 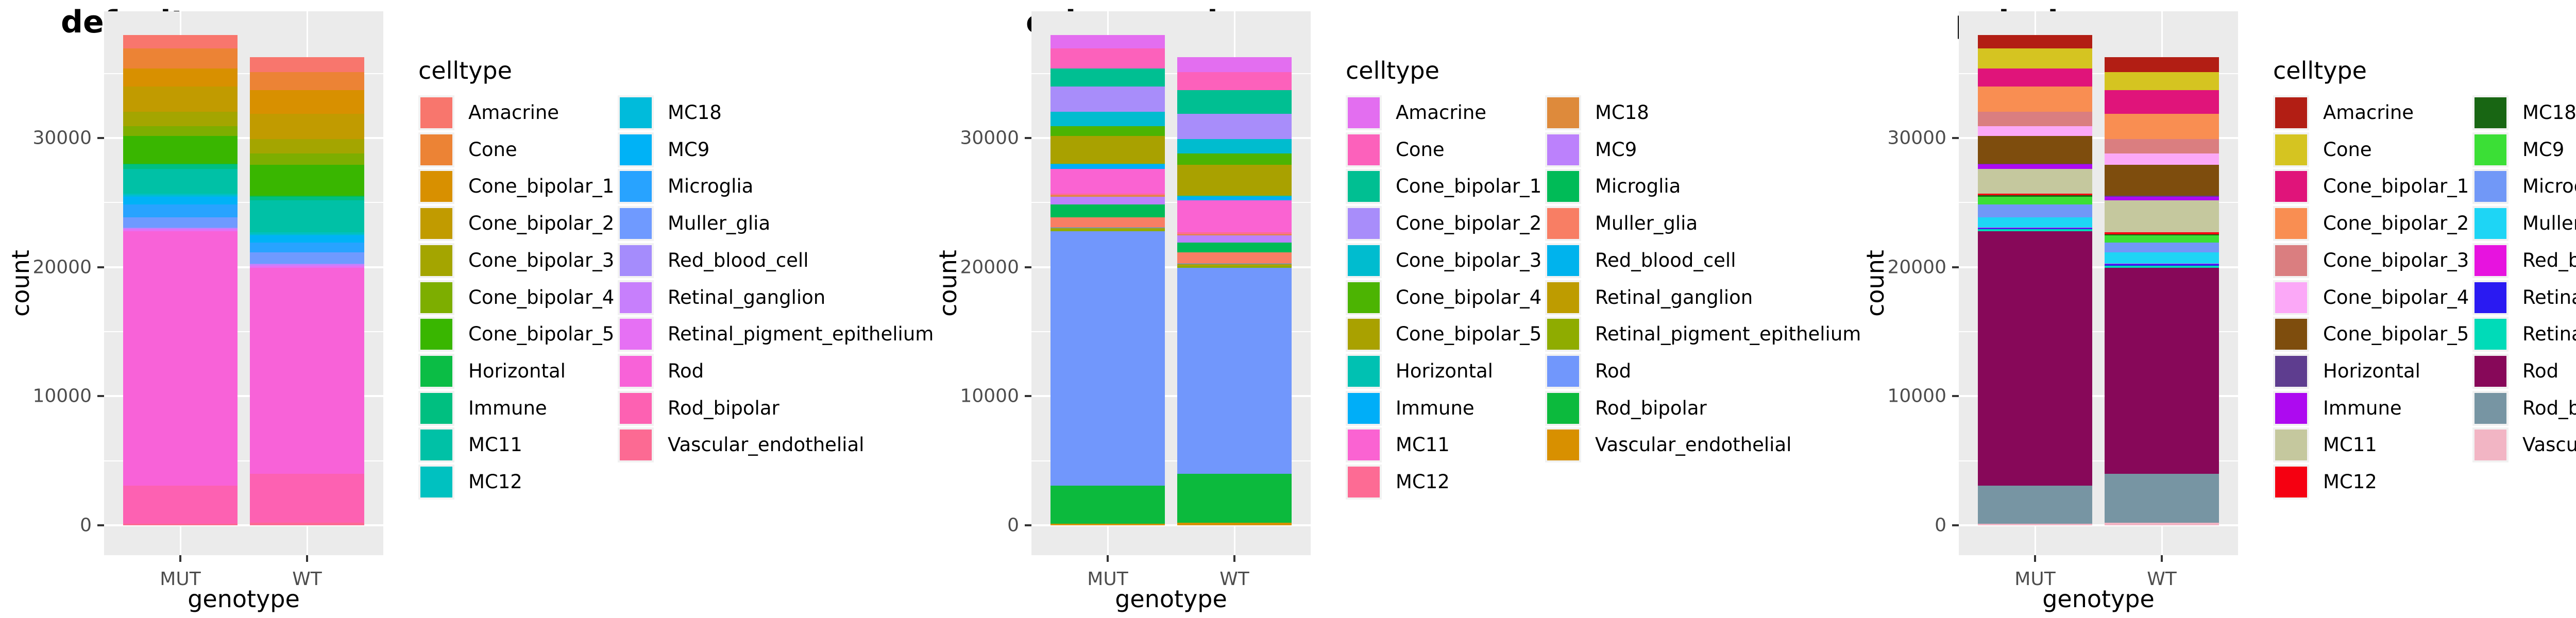 I want to click on y-axis-tick, so click(x=1028, y=525).